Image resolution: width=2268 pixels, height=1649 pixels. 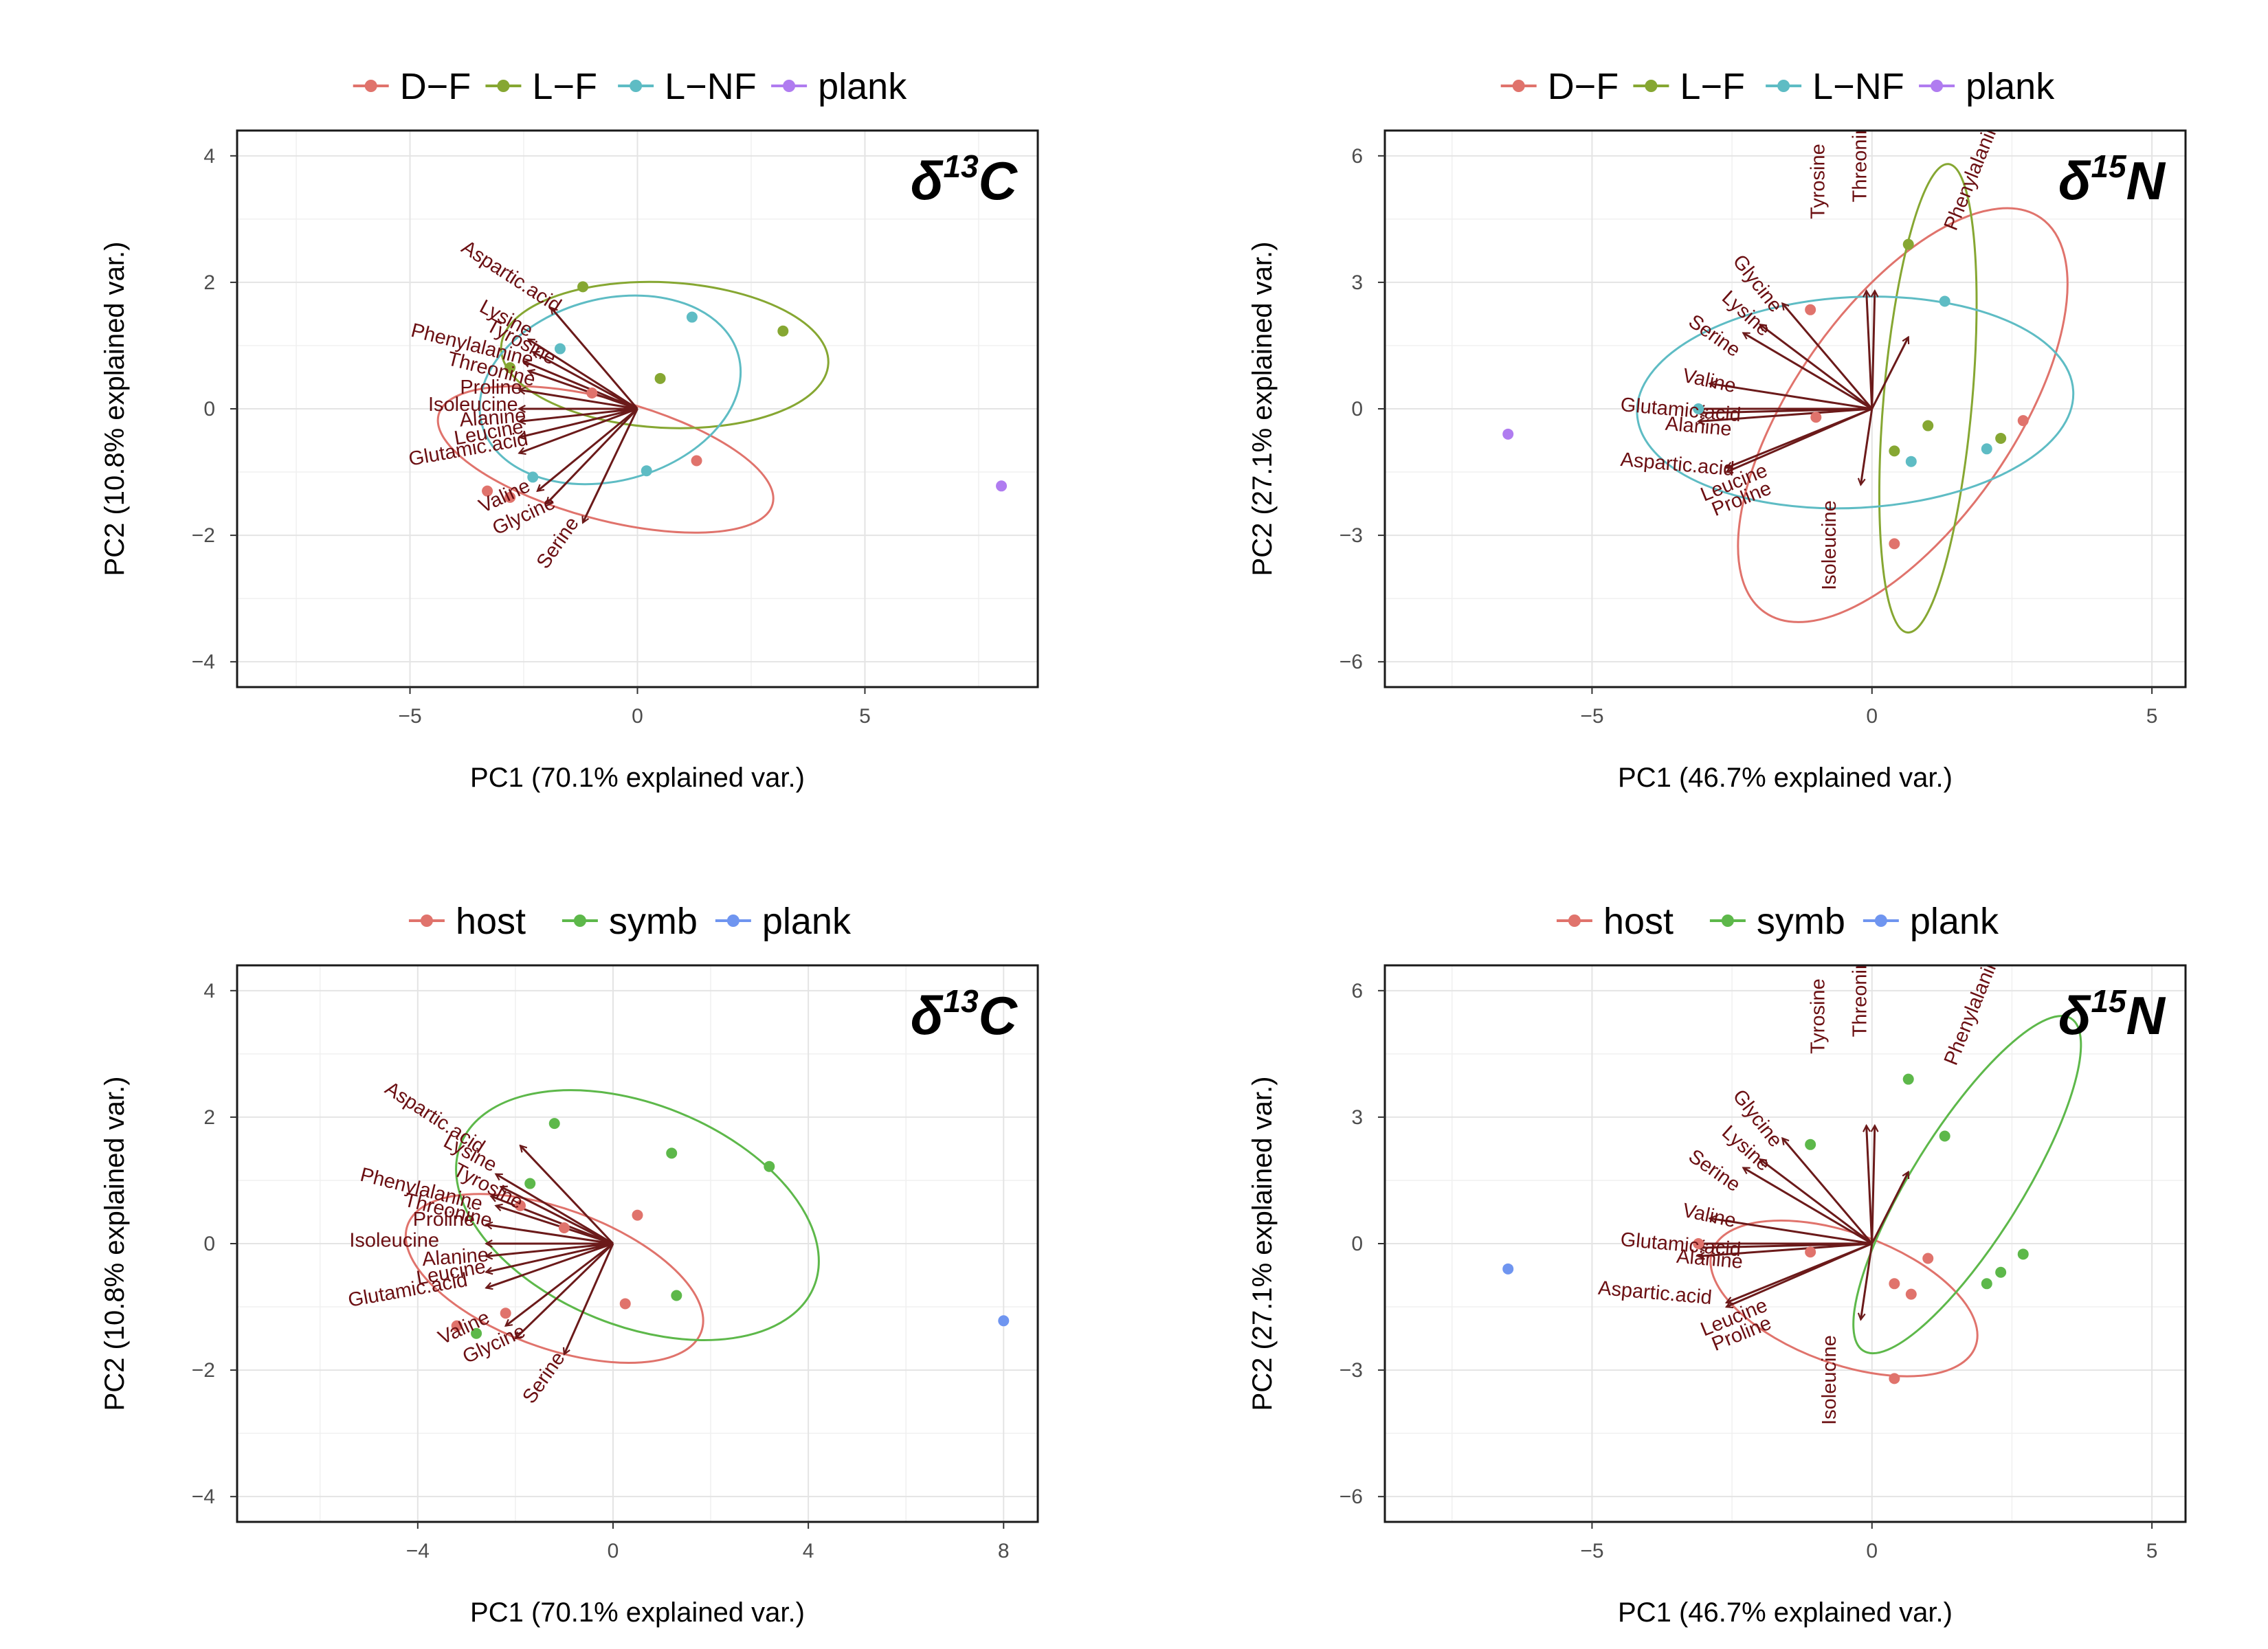 I want to click on legend: host symb plank, so click(x=630, y=921).